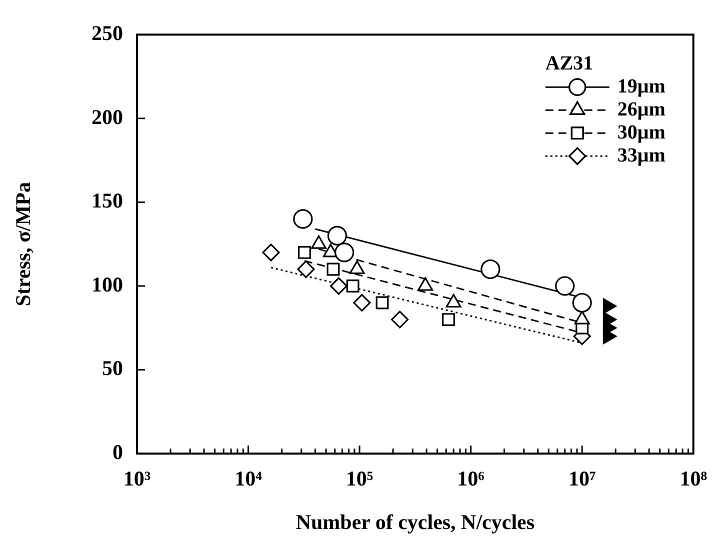 This screenshot has width=721, height=548. I want to click on legend-label: 30μm, so click(641, 132).